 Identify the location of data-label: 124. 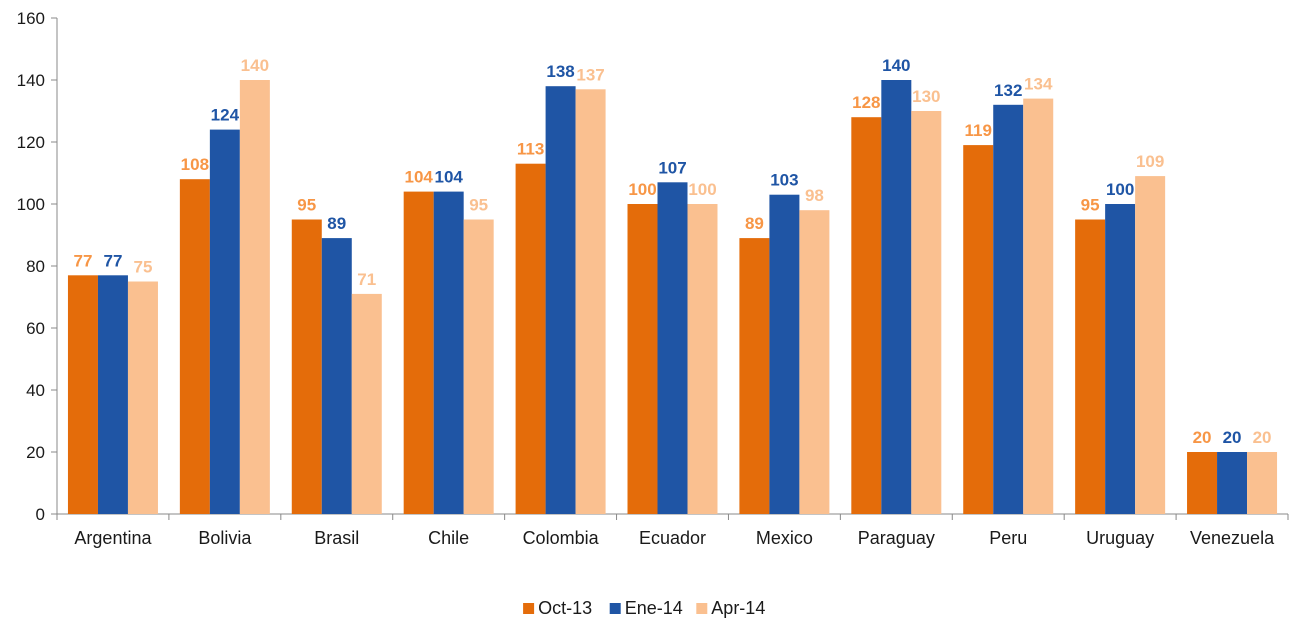
(225, 115).